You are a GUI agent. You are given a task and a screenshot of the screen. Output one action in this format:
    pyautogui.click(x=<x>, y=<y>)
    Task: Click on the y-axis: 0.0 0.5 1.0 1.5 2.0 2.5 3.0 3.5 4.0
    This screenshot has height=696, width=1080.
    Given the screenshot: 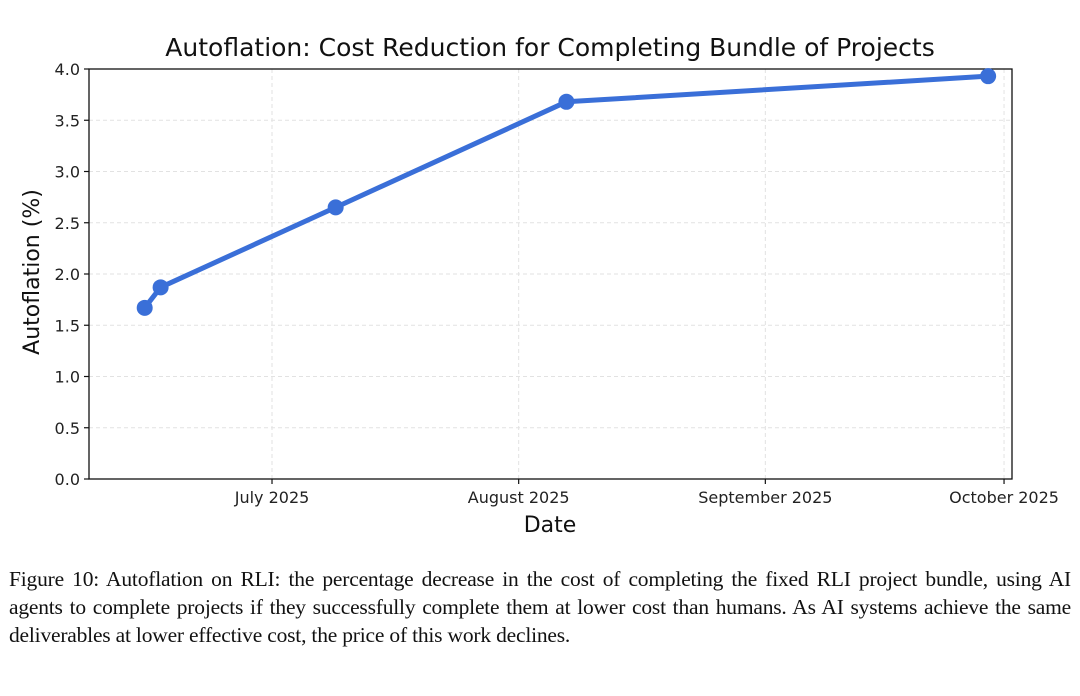 What is the action you would take?
    pyautogui.click(x=72, y=274)
    